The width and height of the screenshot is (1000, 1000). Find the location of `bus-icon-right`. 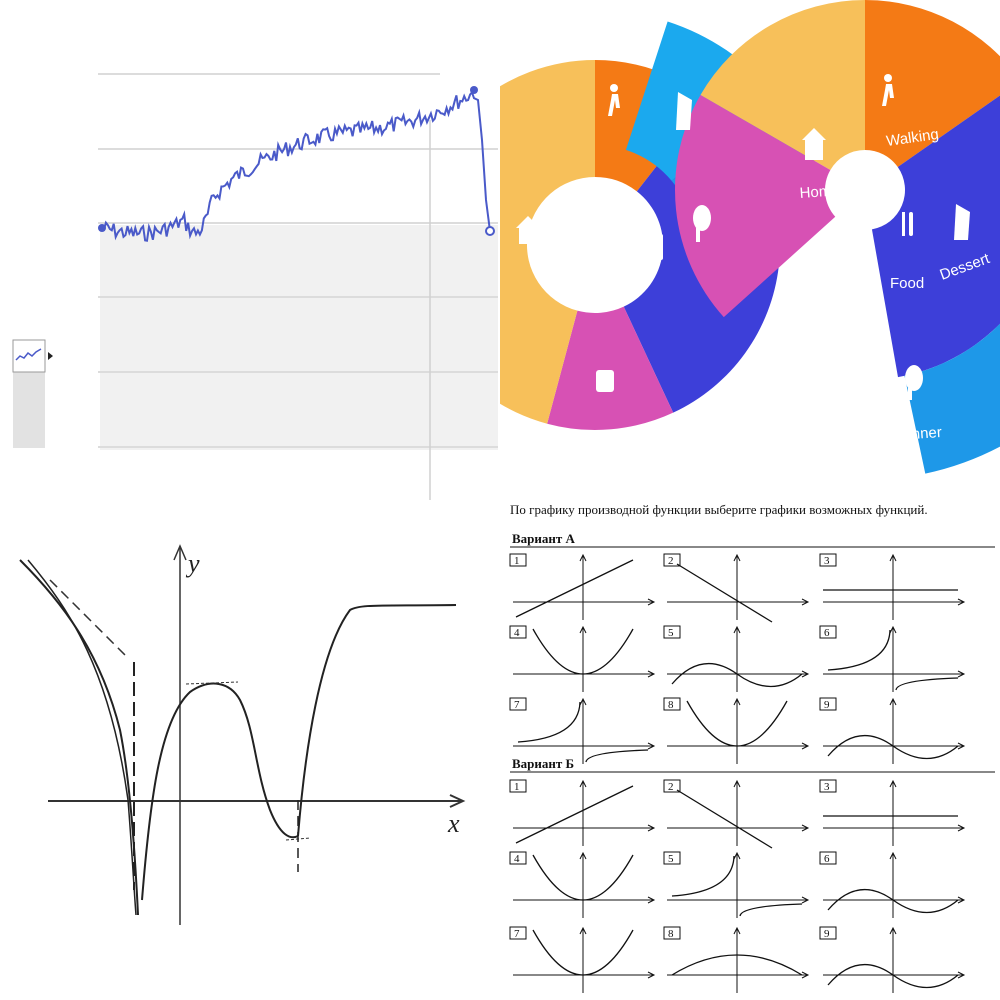

bus-icon-right is located at coordinates (849, 289).